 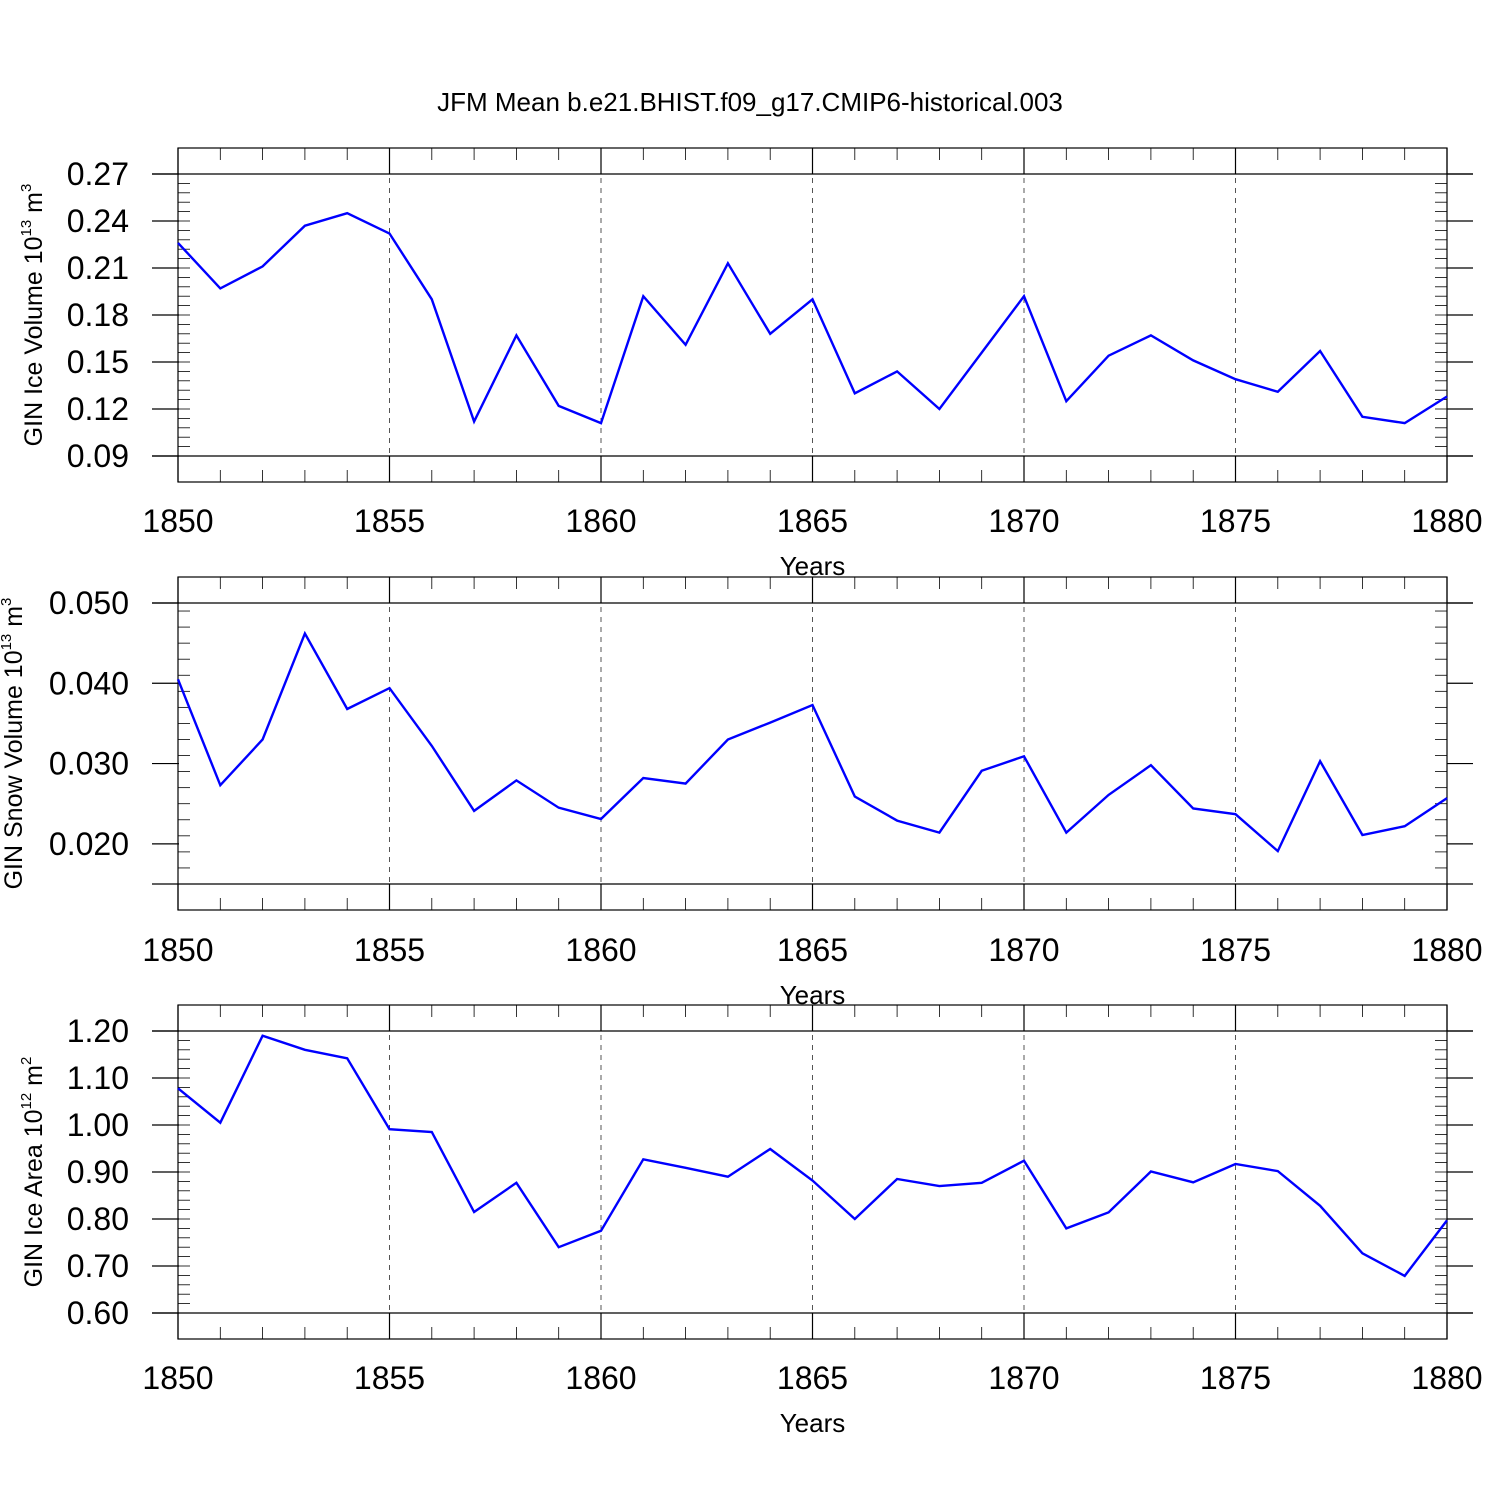 I want to click on y-tick-label: 0.040, so click(x=89, y=683).